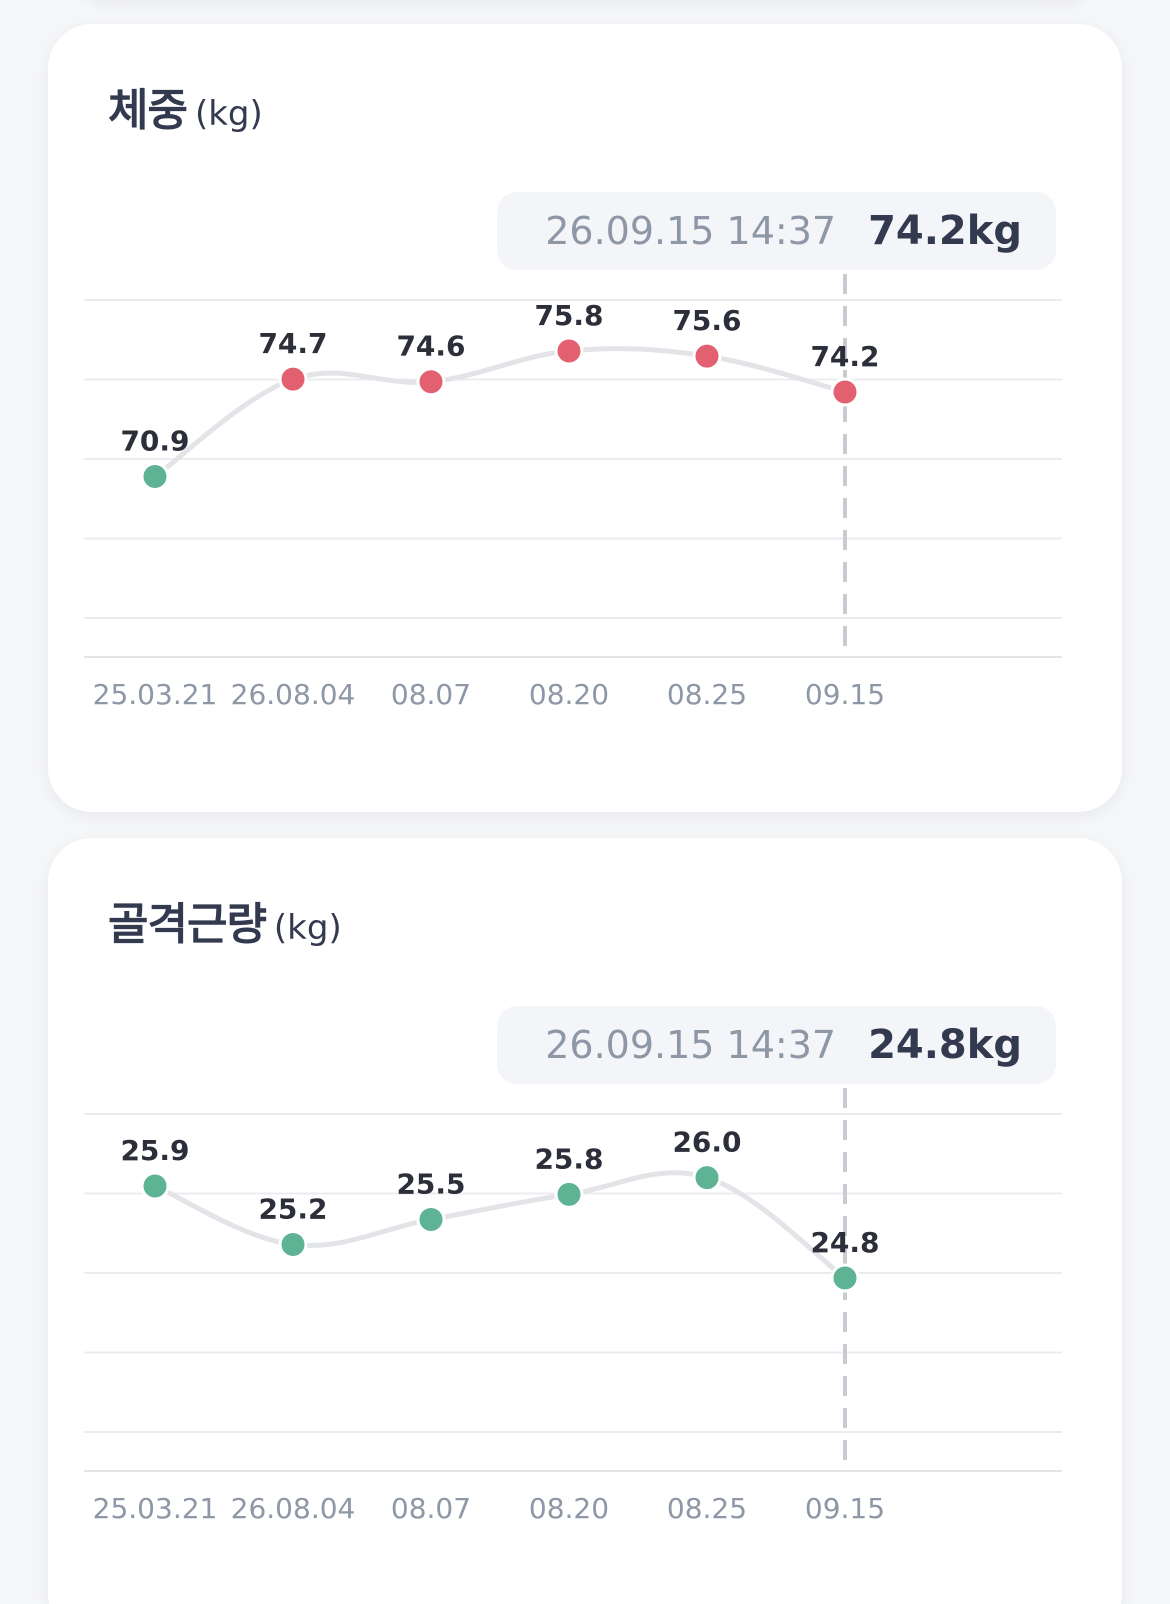 The width and height of the screenshot is (1170, 1604). Describe the element at coordinates (154, 441) in the screenshot. I see `data-label: 70.9` at that location.